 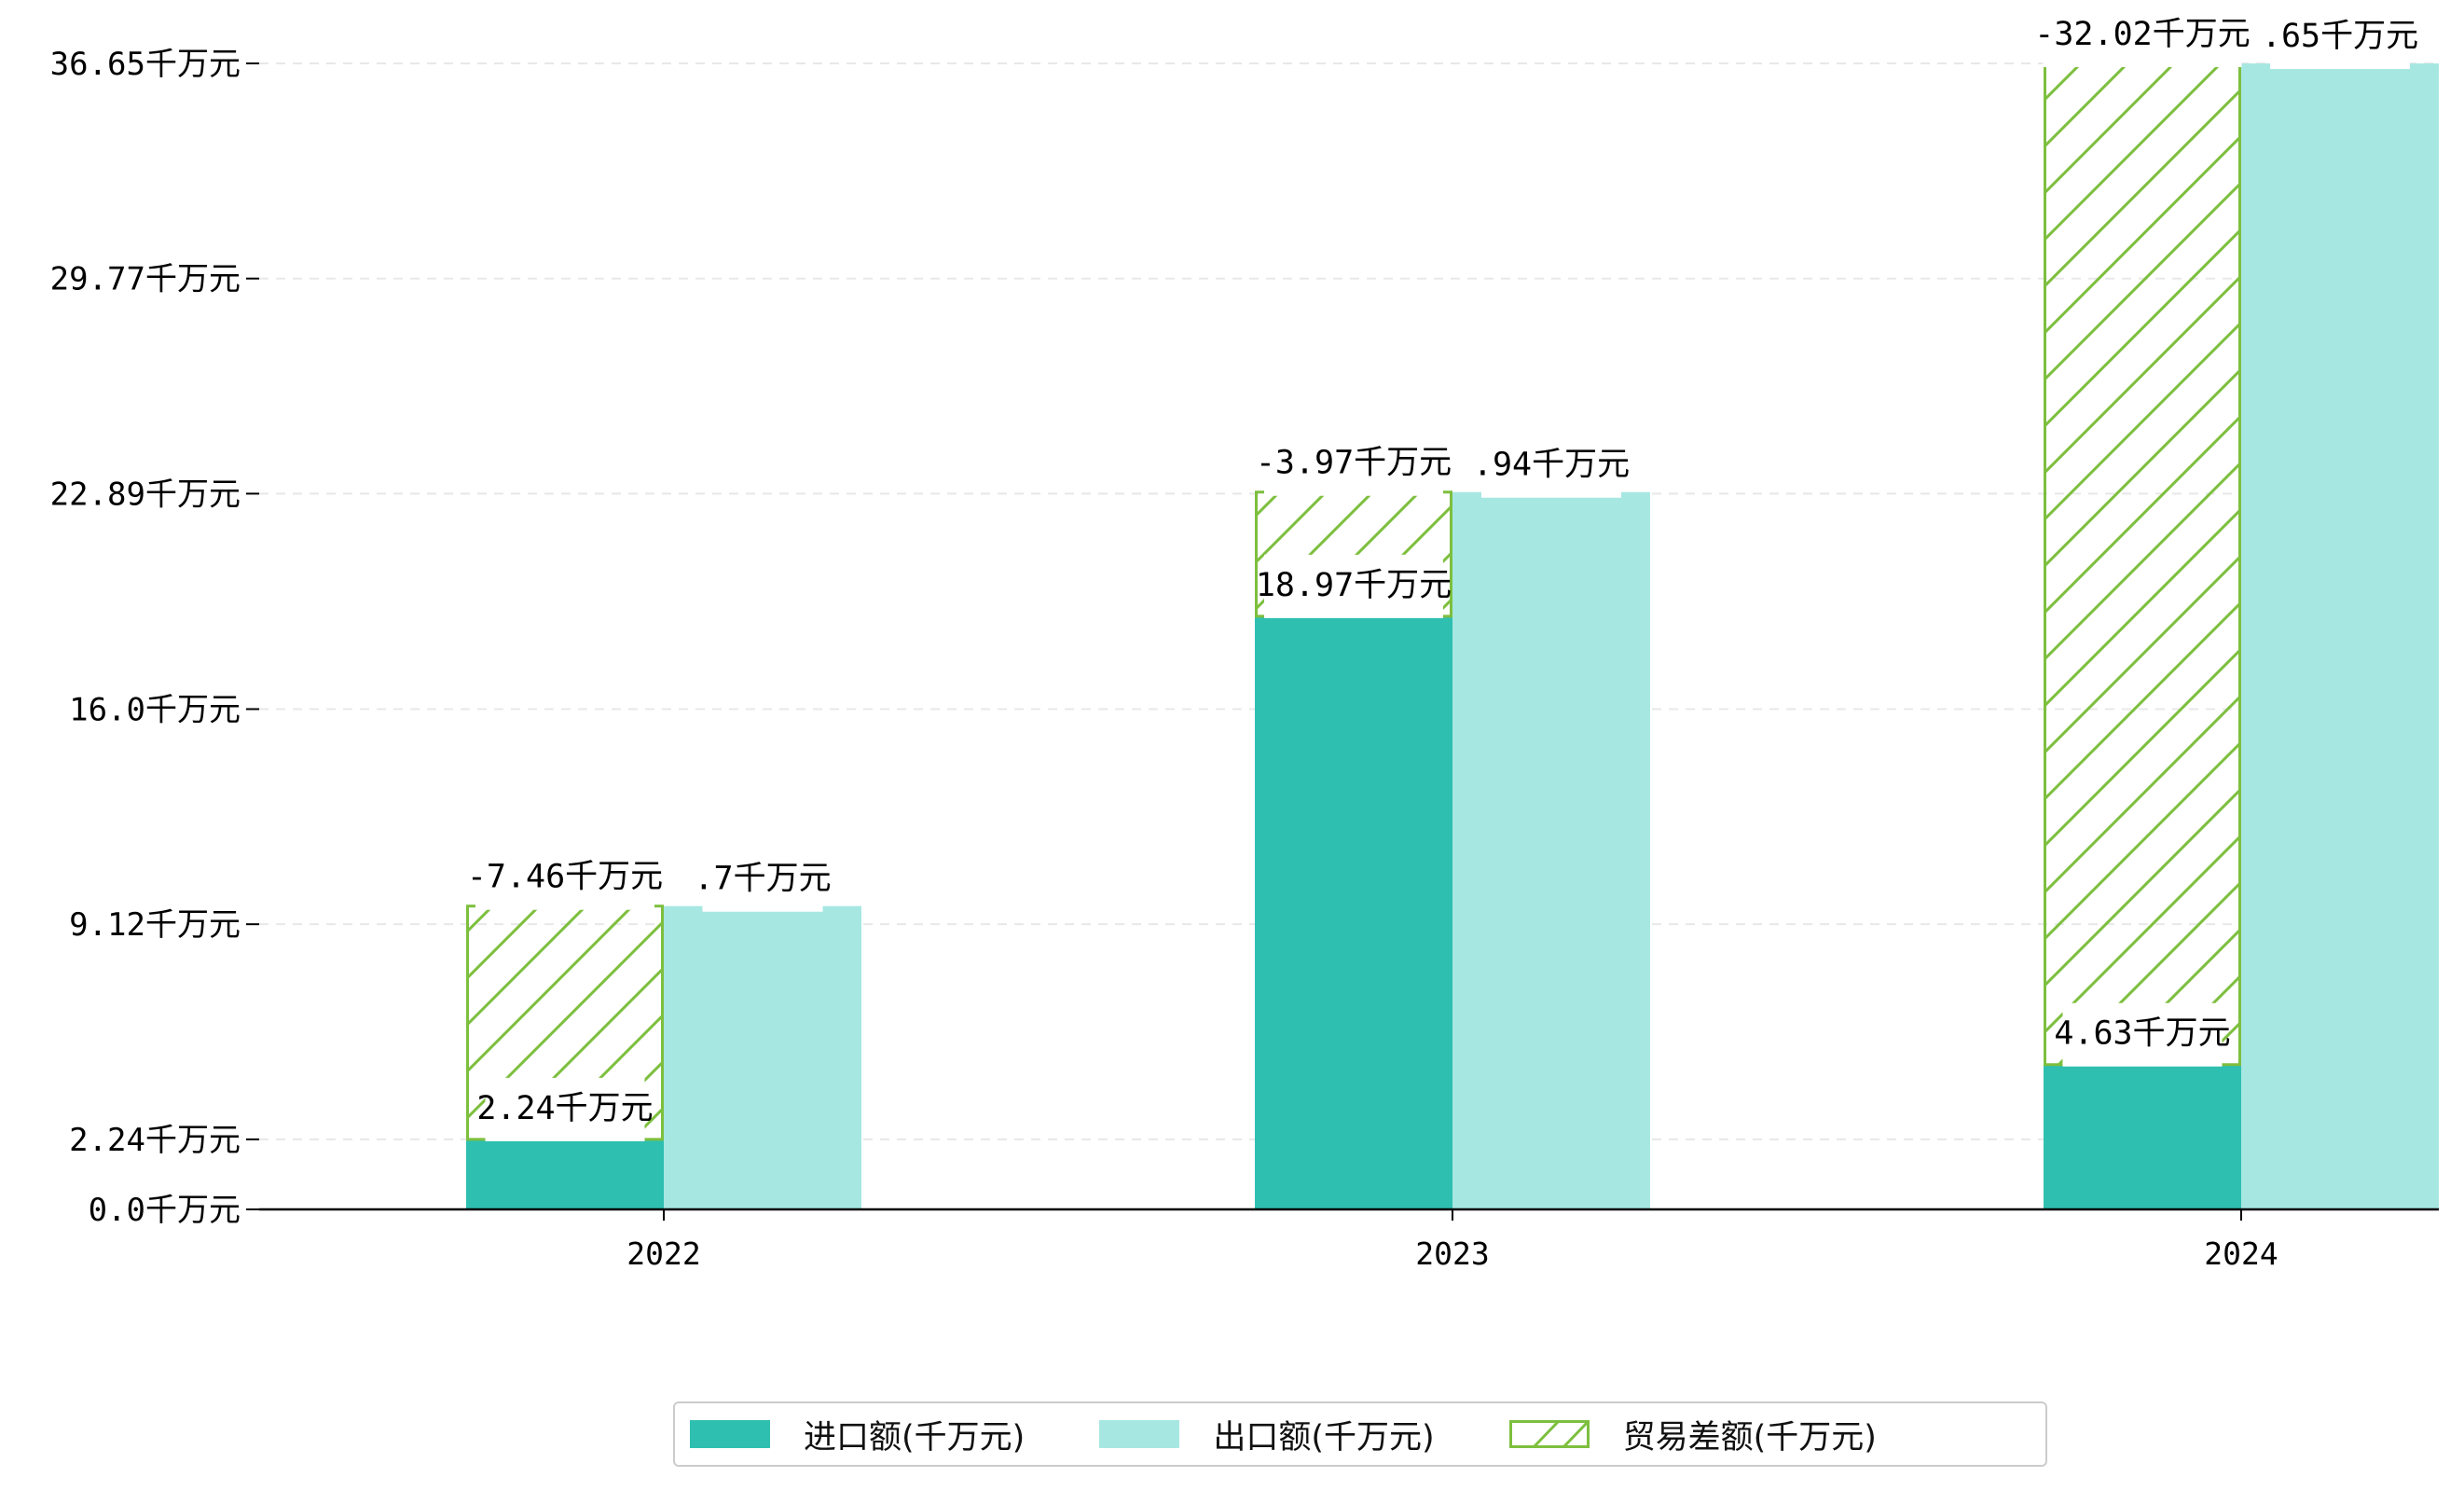 I want to click on export-label: .94千万元, so click(x=1551, y=465).